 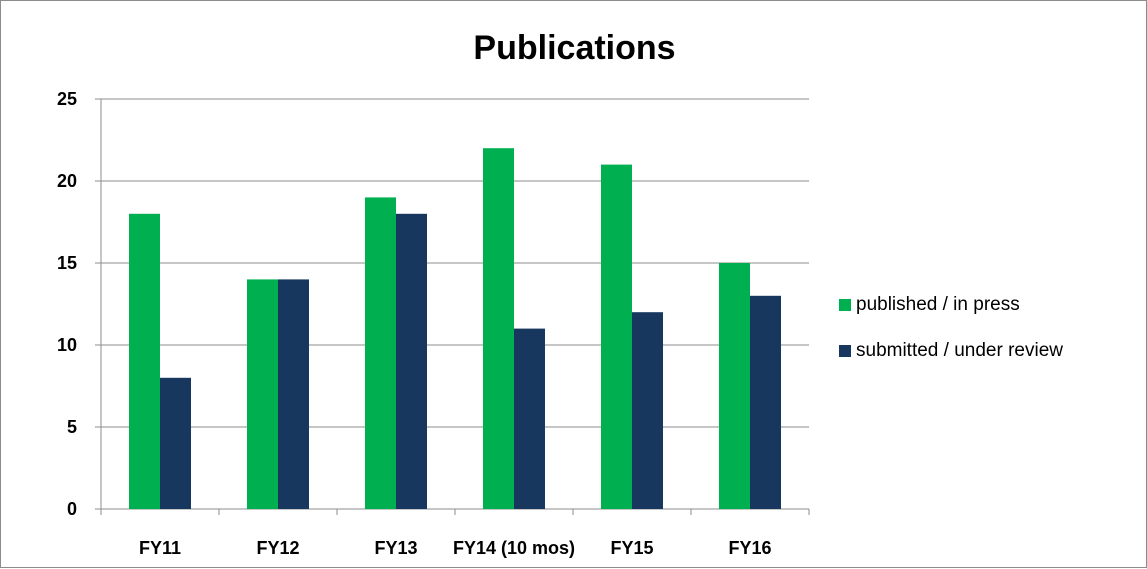 What do you see at coordinates (498, 328) in the screenshot?
I see `bar-published-fy14-10-mos-` at bounding box center [498, 328].